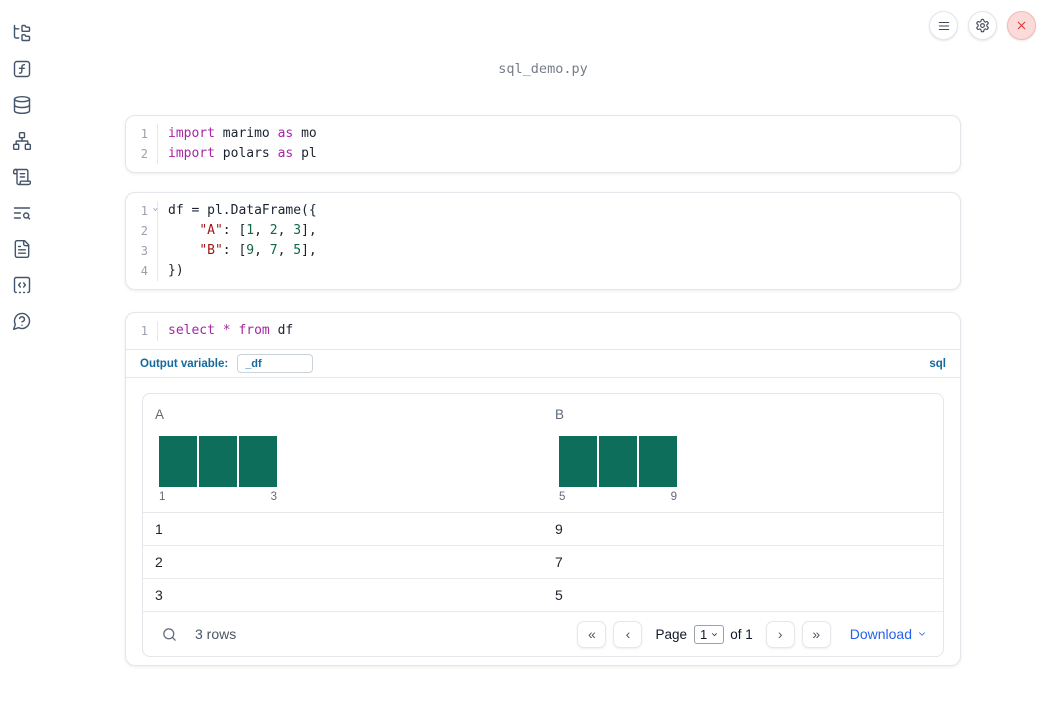 The image size is (1043, 713). Describe the element at coordinates (543, 364) in the screenshot. I see `sql-cell-toolbar: Output variable: sql` at that location.